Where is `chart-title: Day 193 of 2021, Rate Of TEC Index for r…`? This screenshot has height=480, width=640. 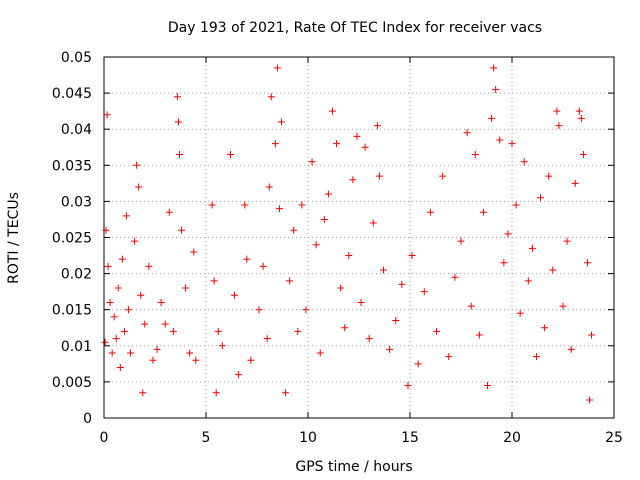
chart-title: Day 193 of 2021, Rate Of TEC Index for r… is located at coordinates (355, 28).